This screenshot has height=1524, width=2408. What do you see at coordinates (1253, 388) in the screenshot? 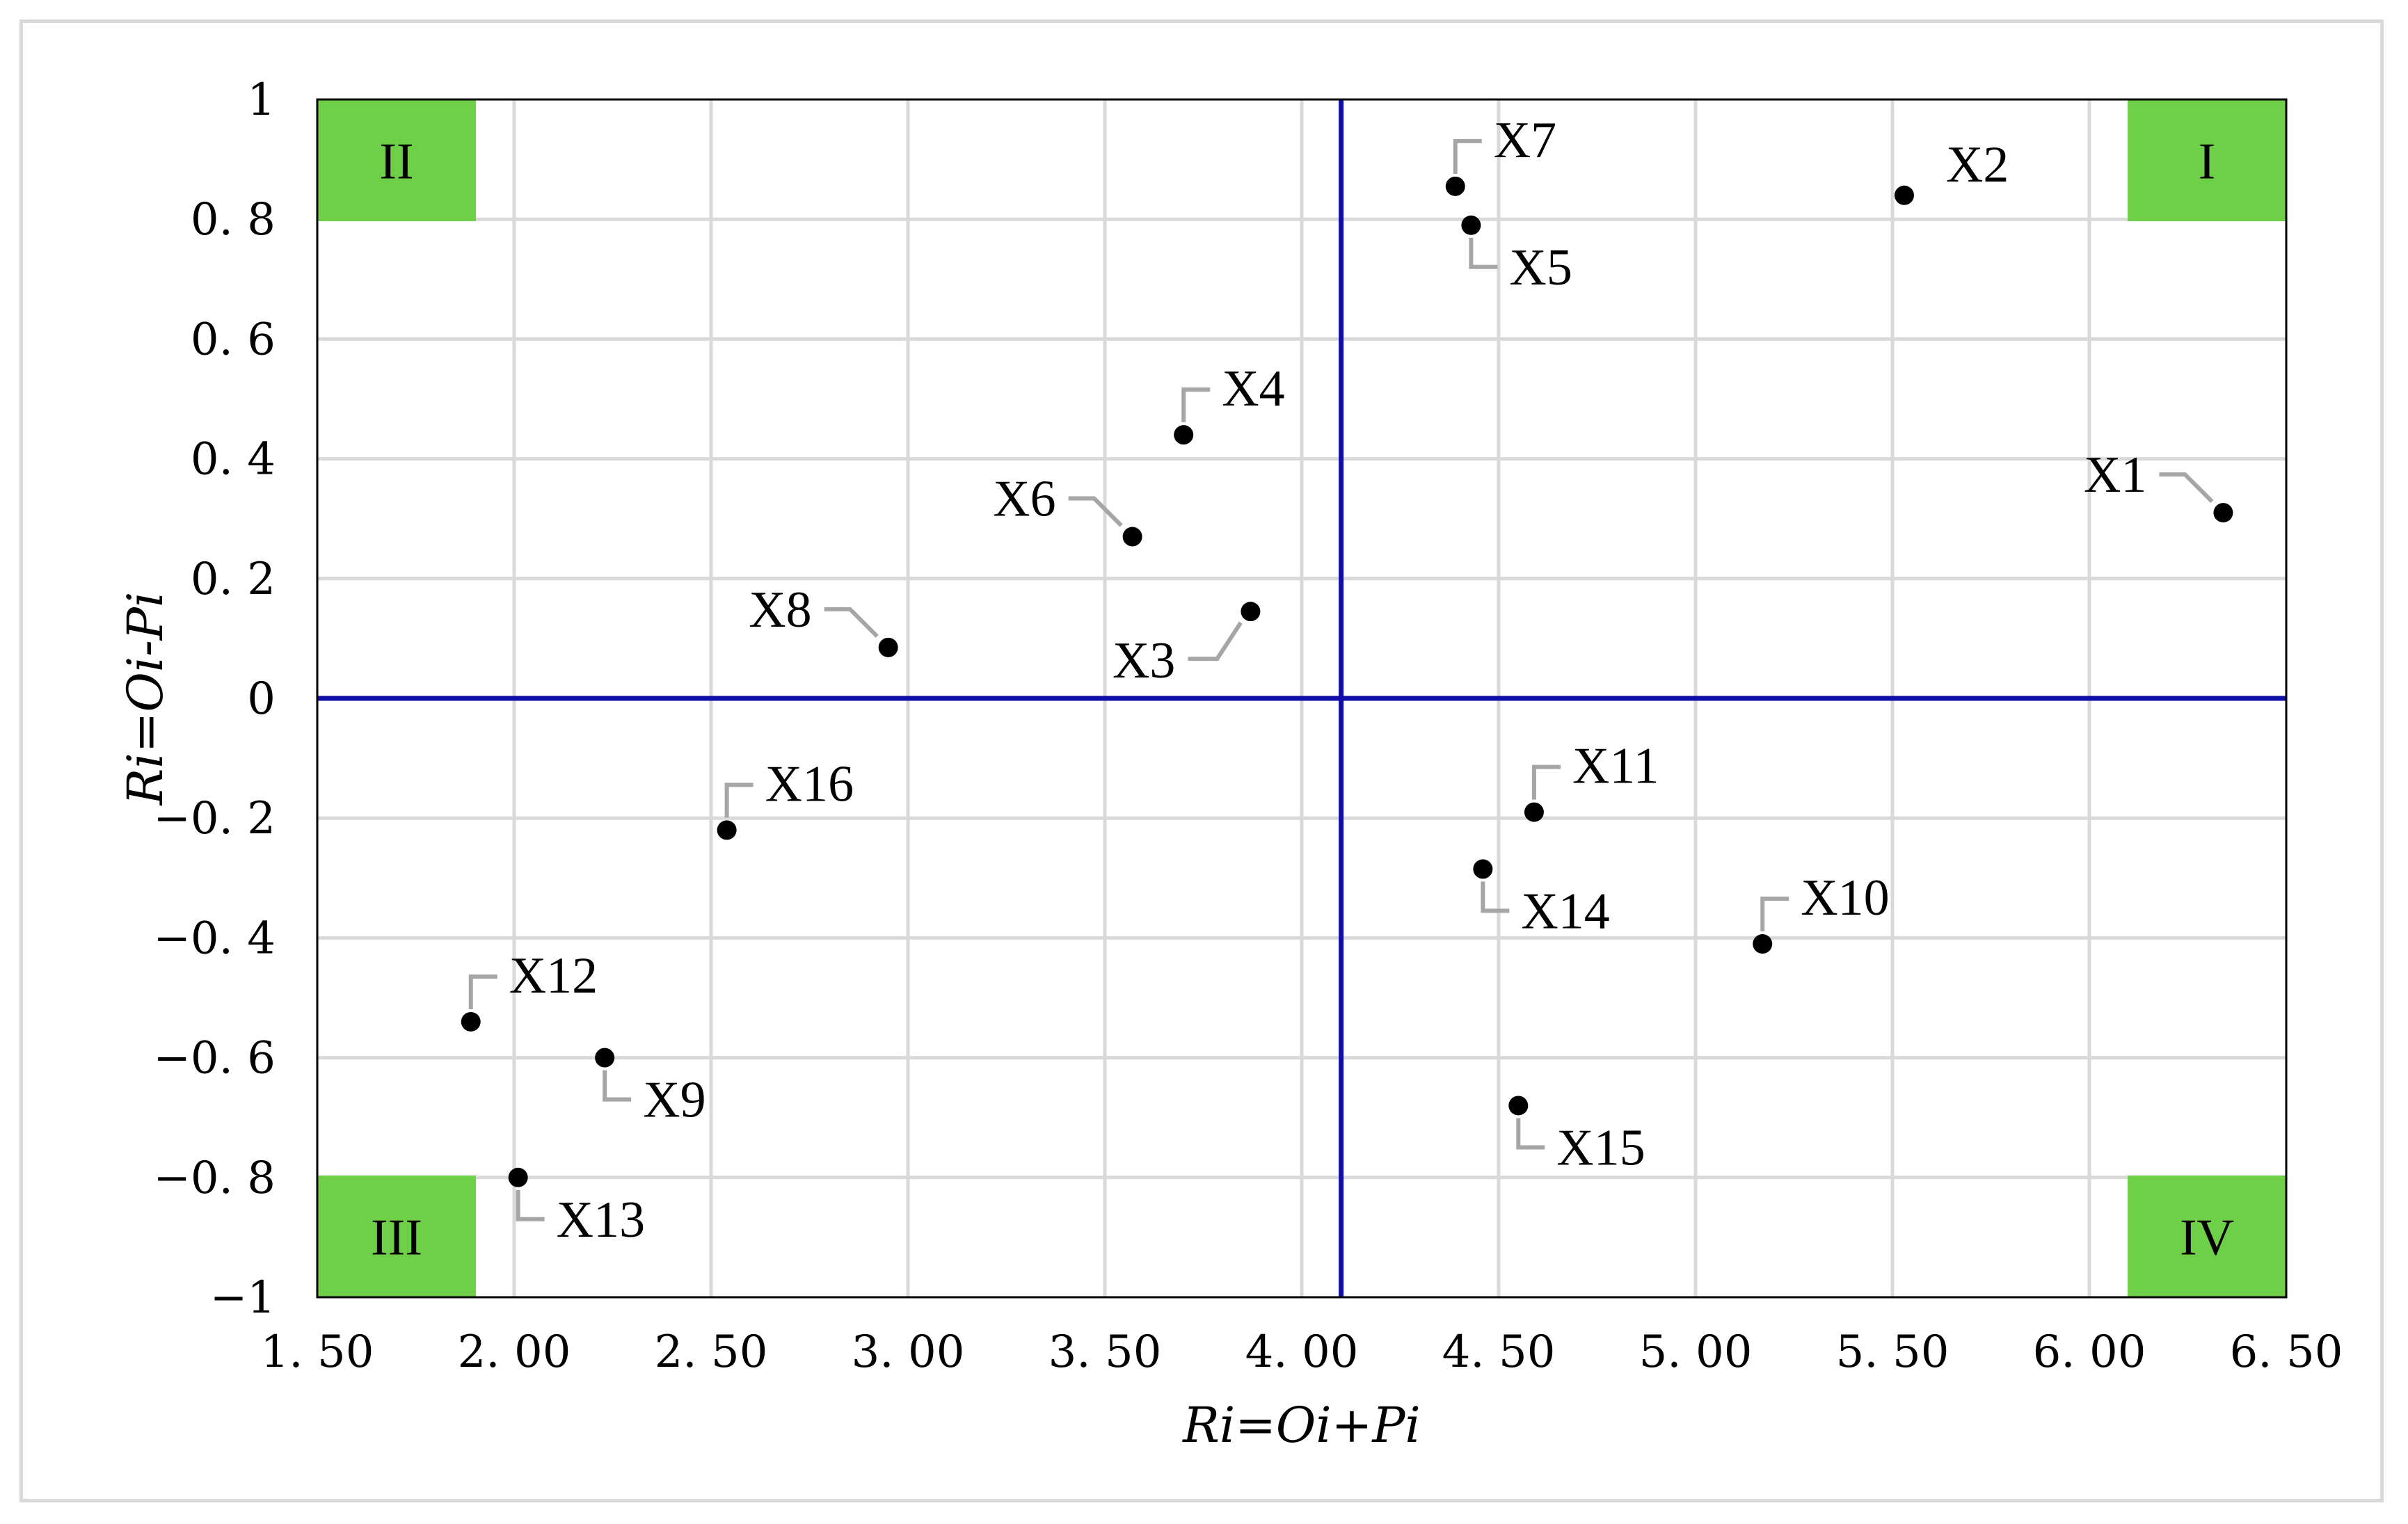
I see `point-label-x4: X4` at bounding box center [1253, 388].